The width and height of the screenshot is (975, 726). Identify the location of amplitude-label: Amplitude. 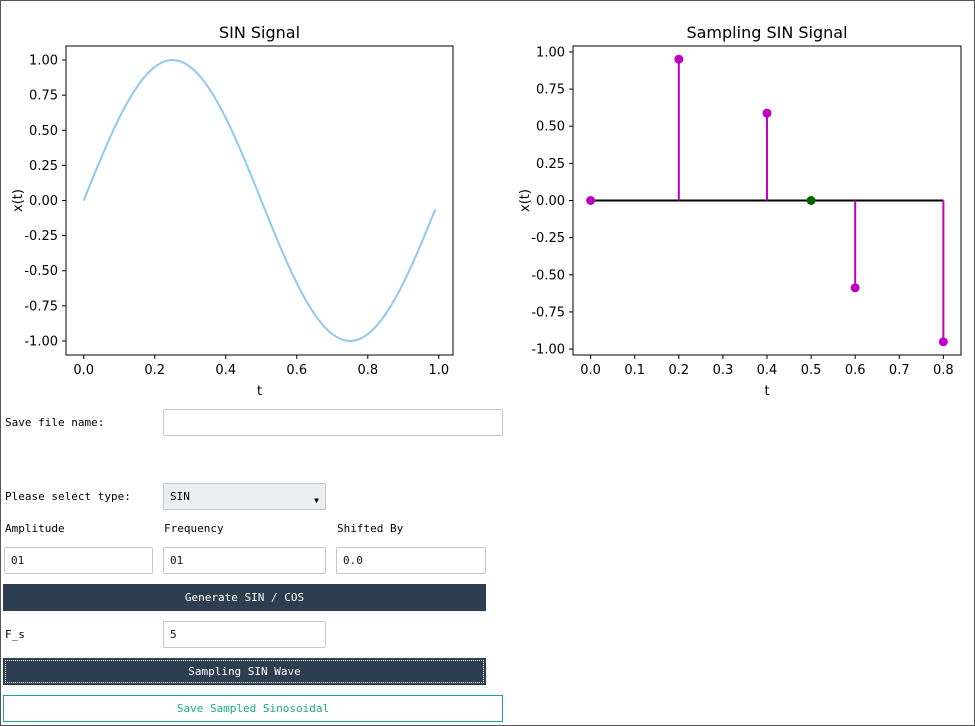
(35, 528).